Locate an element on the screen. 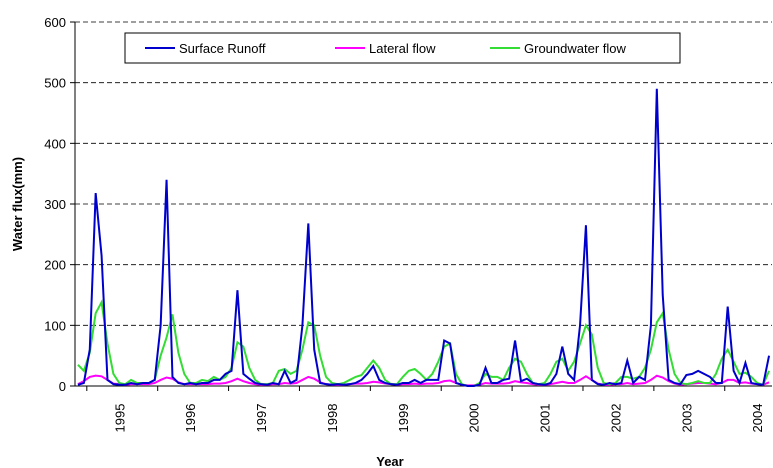 Image resolution: width=773 pixels, height=468 pixels. y-tick-label: 0 is located at coordinates (62, 386).